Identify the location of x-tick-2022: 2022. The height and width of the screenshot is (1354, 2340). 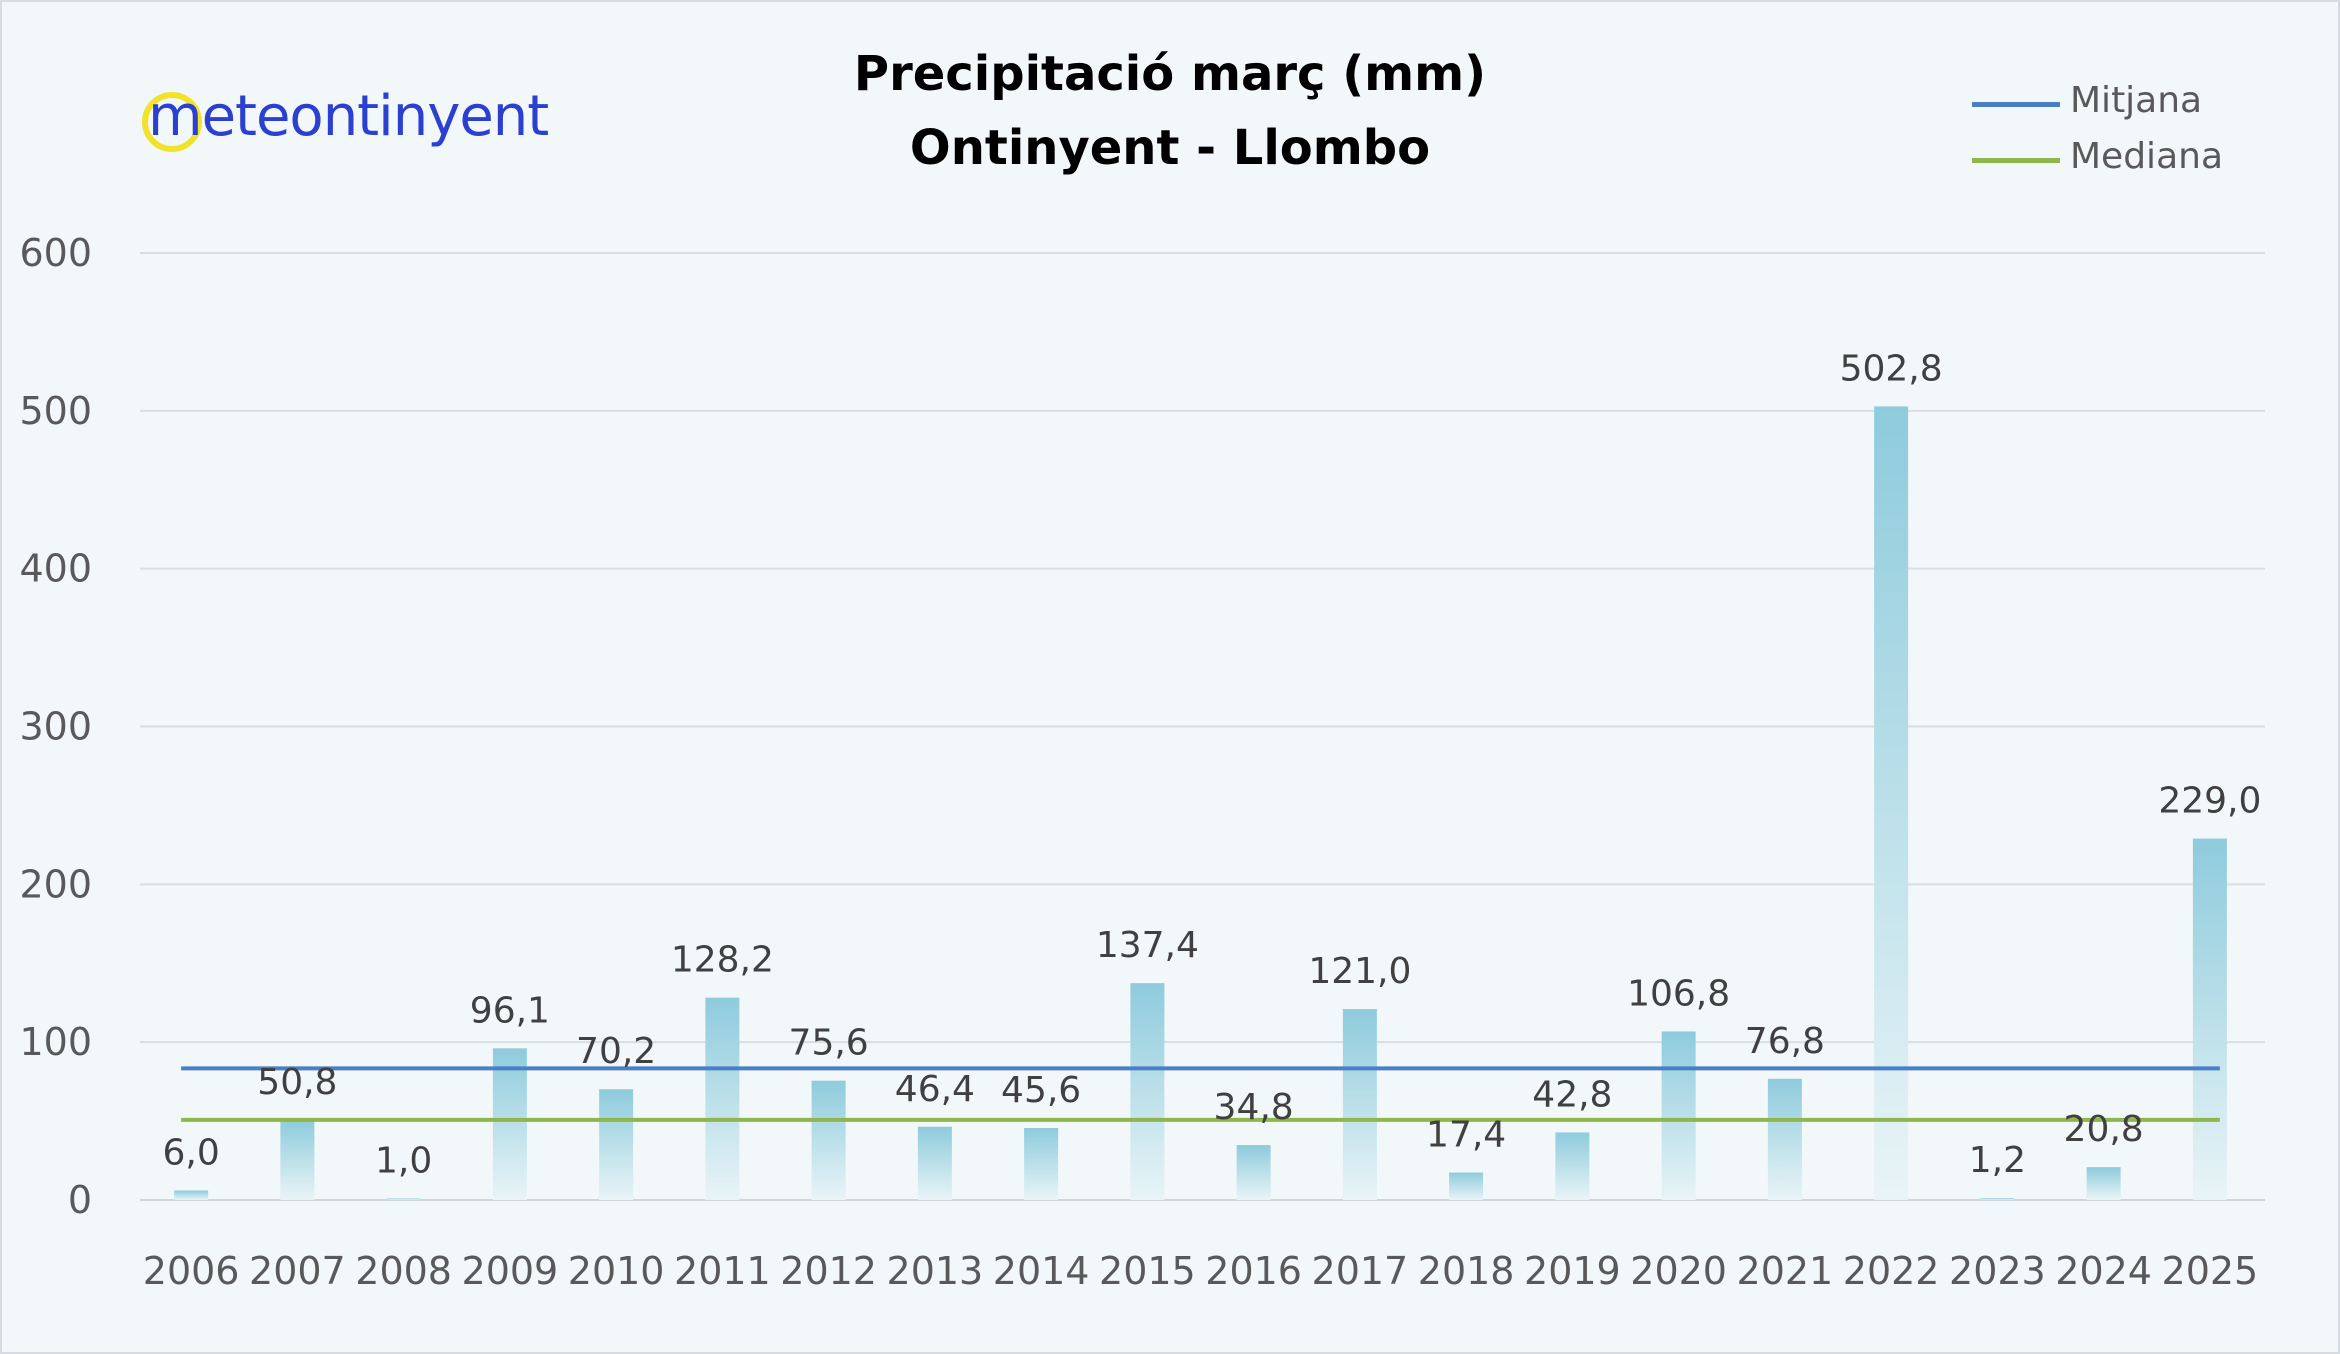
(1891, 1271).